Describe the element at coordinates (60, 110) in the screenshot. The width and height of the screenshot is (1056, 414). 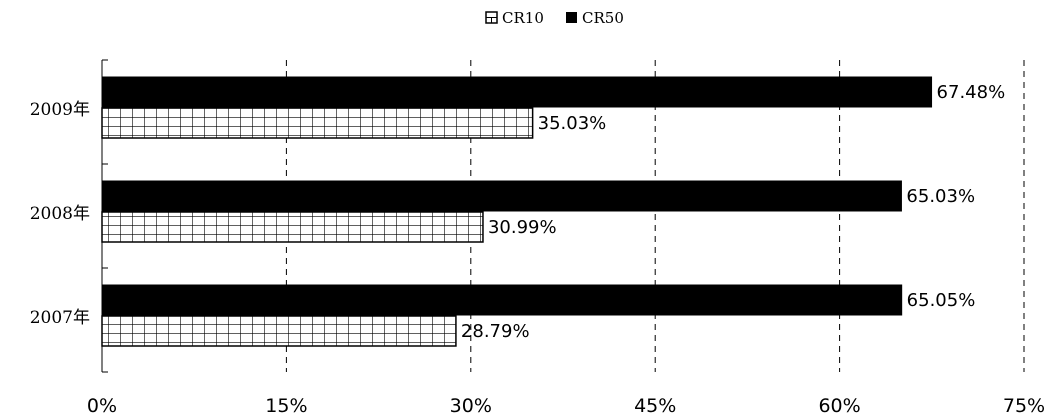
I see `category-label: 2009年` at that location.